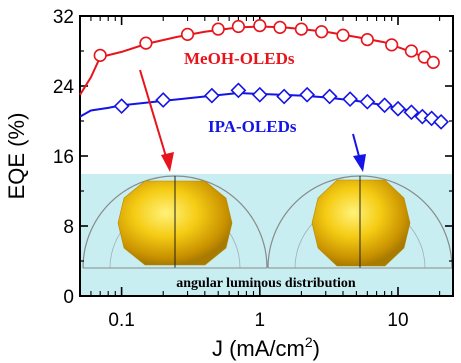  I want to click on inset-polar-right, so click(360, 222).